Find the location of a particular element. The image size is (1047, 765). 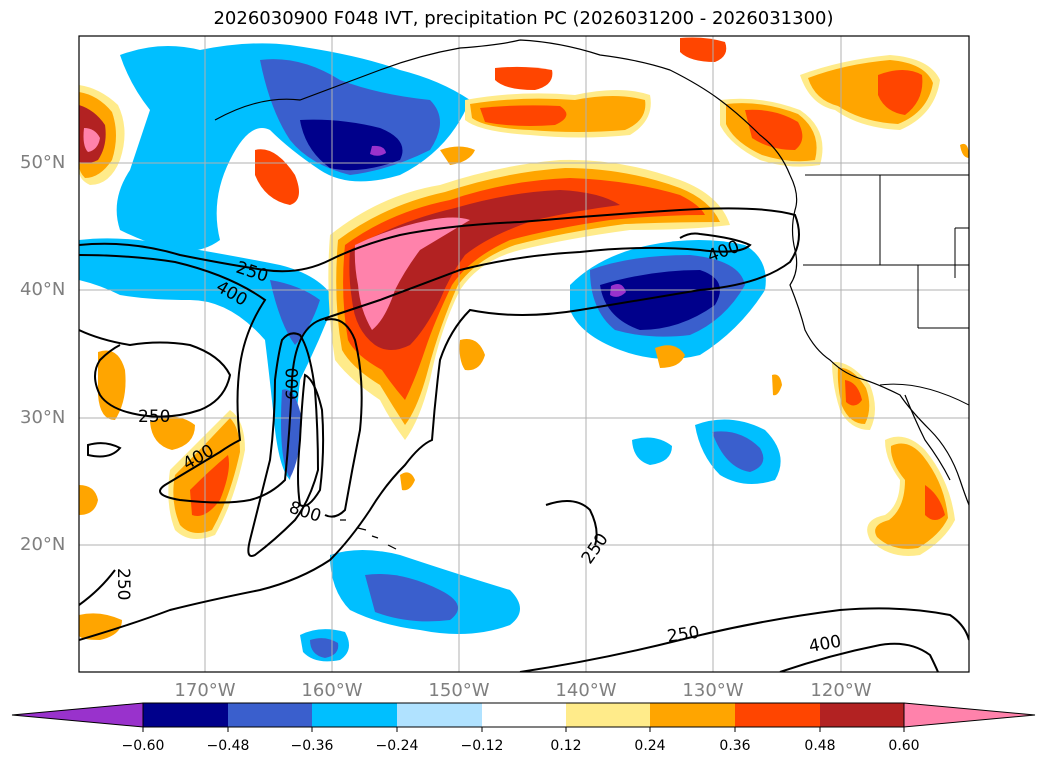

pos-region-ca-red is located at coordinates (853, 393).